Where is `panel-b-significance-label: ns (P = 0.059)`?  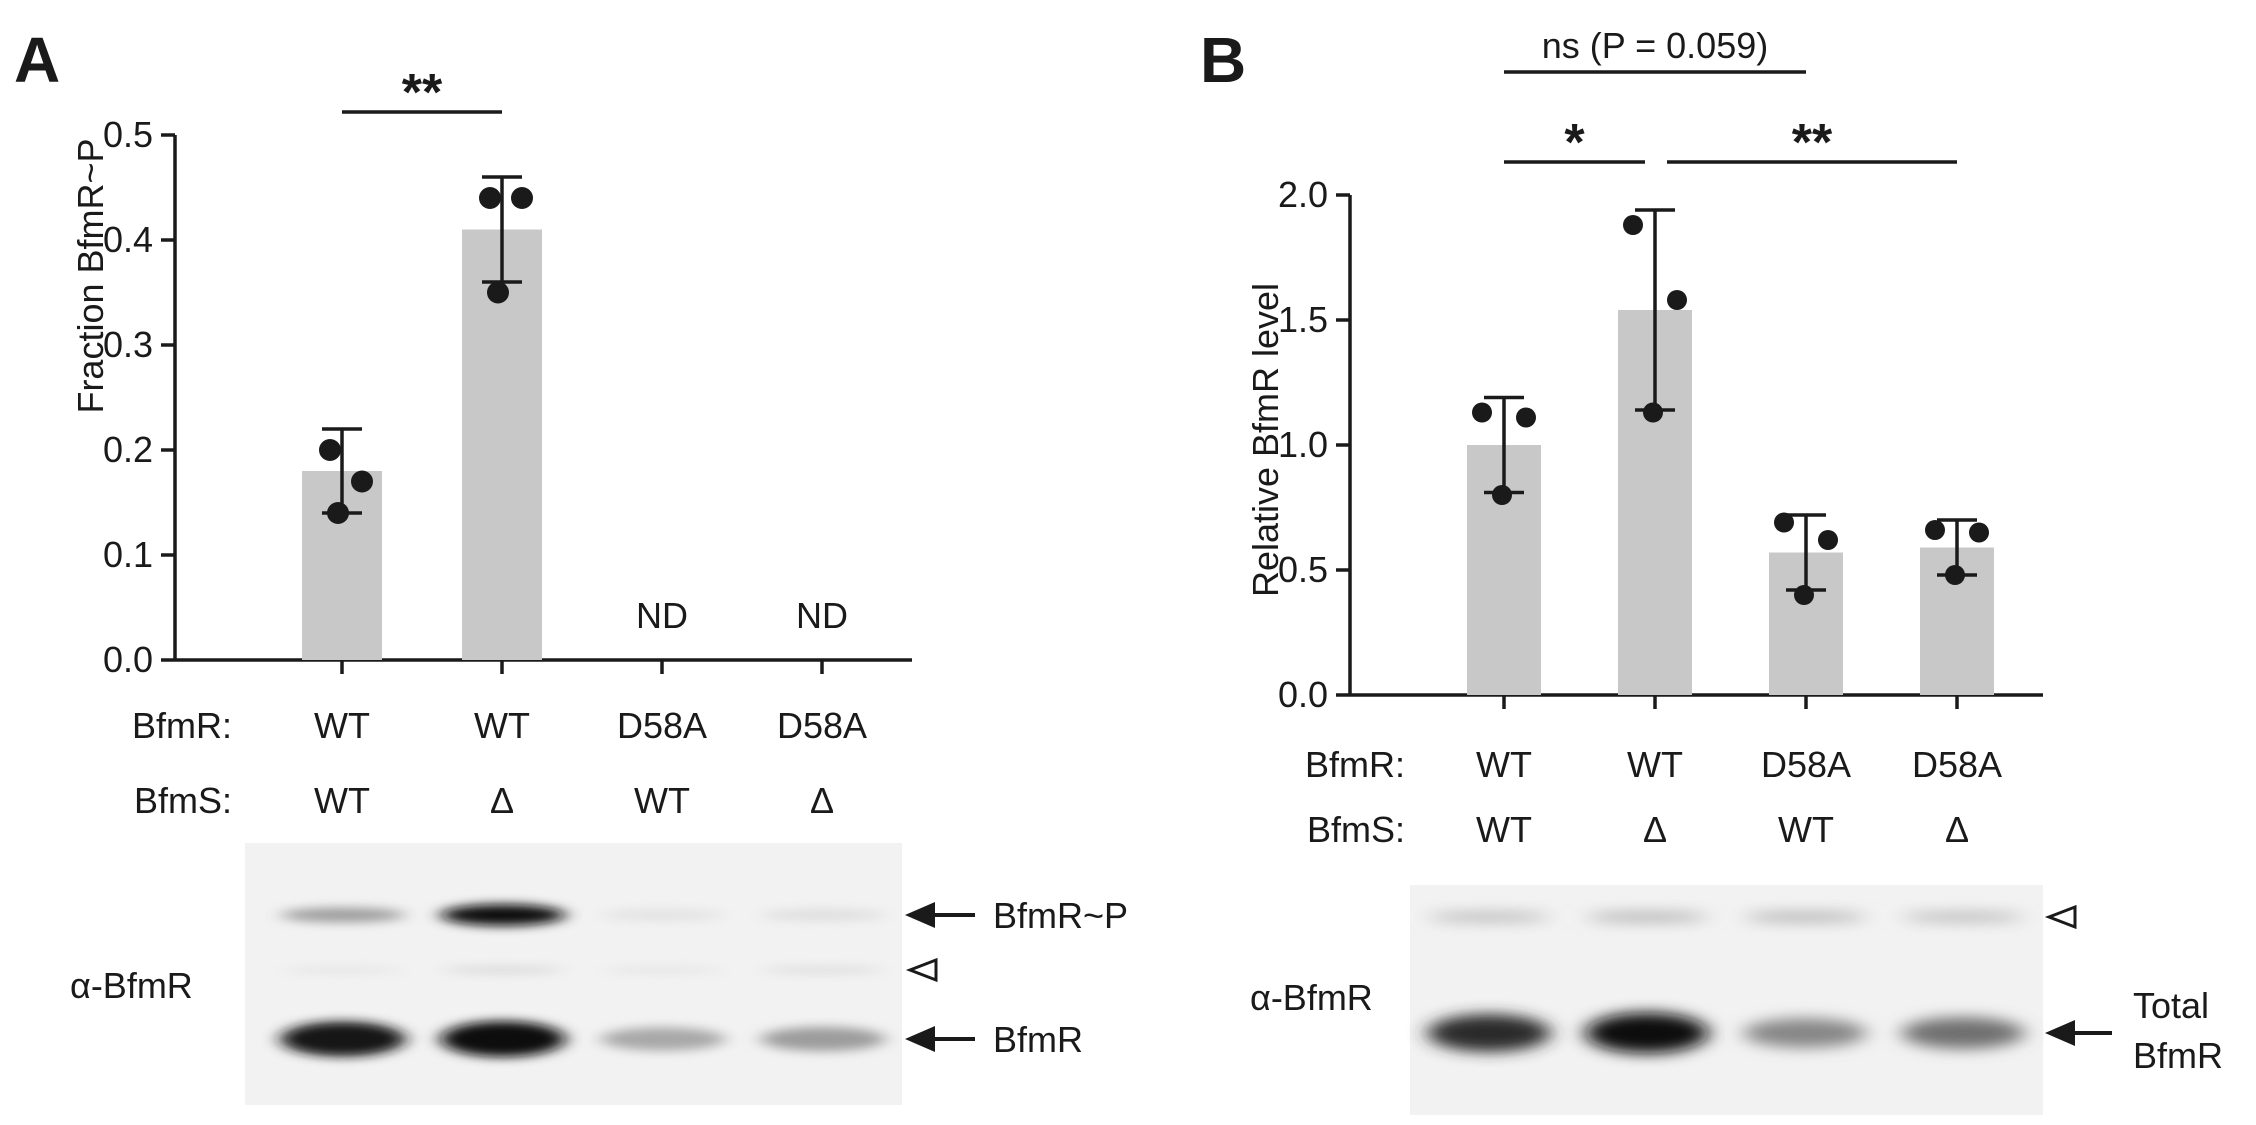
panel-b-significance-label: ns (P = 0.059) is located at coordinates (1655, 45).